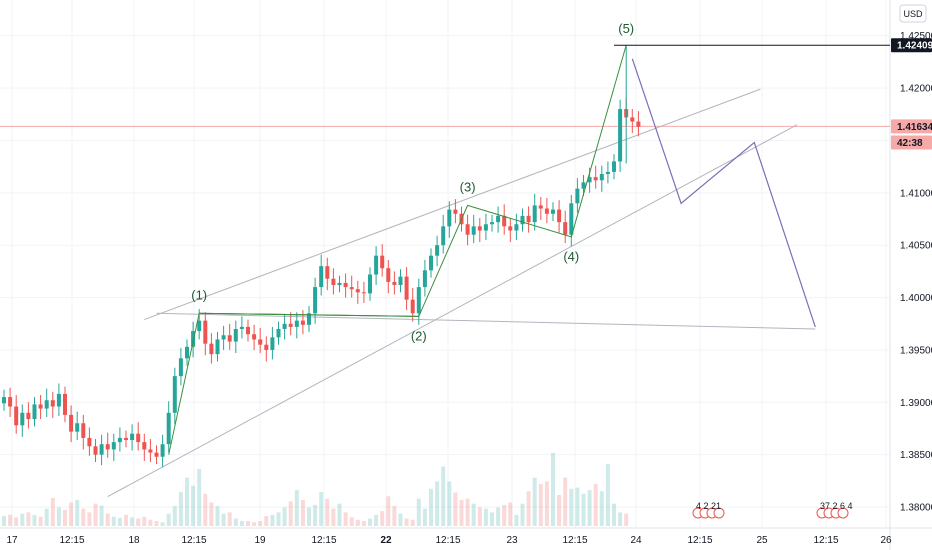 Image resolution: width=932 pixels, height=550 pixels. What do you see at coordinates (916, 350) in the screenshot?
I see `y-tick-label: 1.39500` at bounding box center [916, 350].